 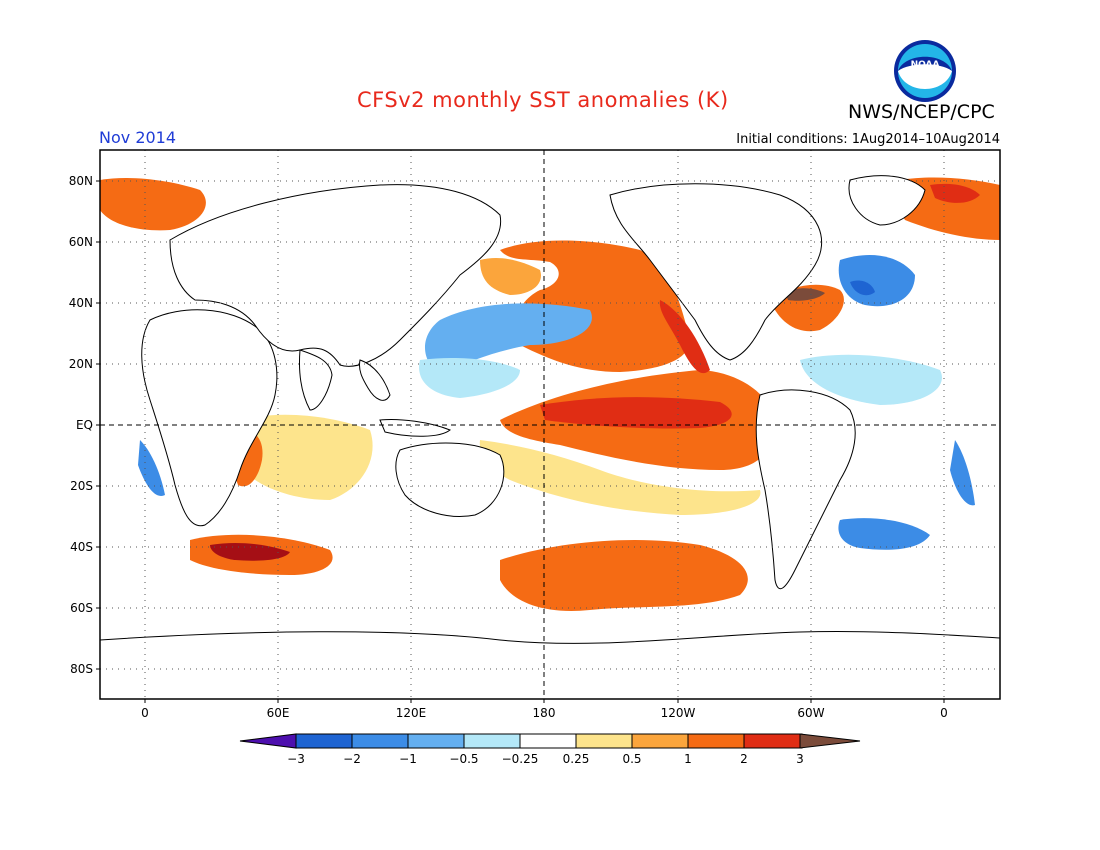 What do you see at coordinates (921, 112) in the screenshot?
I see `agency-label: NWS/NCEP/CPC` at bounding box center [921, 112].